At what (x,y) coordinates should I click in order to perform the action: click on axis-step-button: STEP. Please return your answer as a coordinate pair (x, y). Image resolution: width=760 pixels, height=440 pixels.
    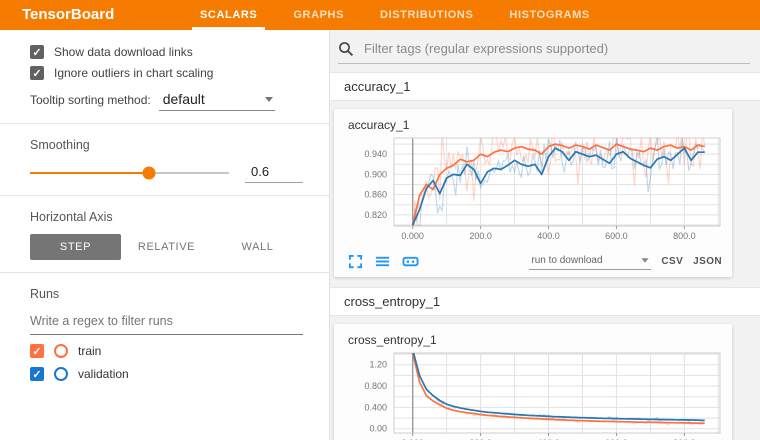
    Looking at the image, I should click on (75, 247).